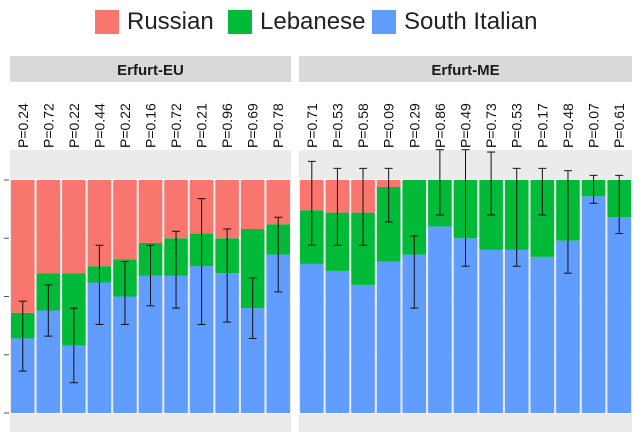 Image resolution: width=642 pixels, height=438 pixels. What do you see at coordinates (151, 125) in the screenshot?
I see `p-value-label: P=0.16` at bounding box center [151, 125].